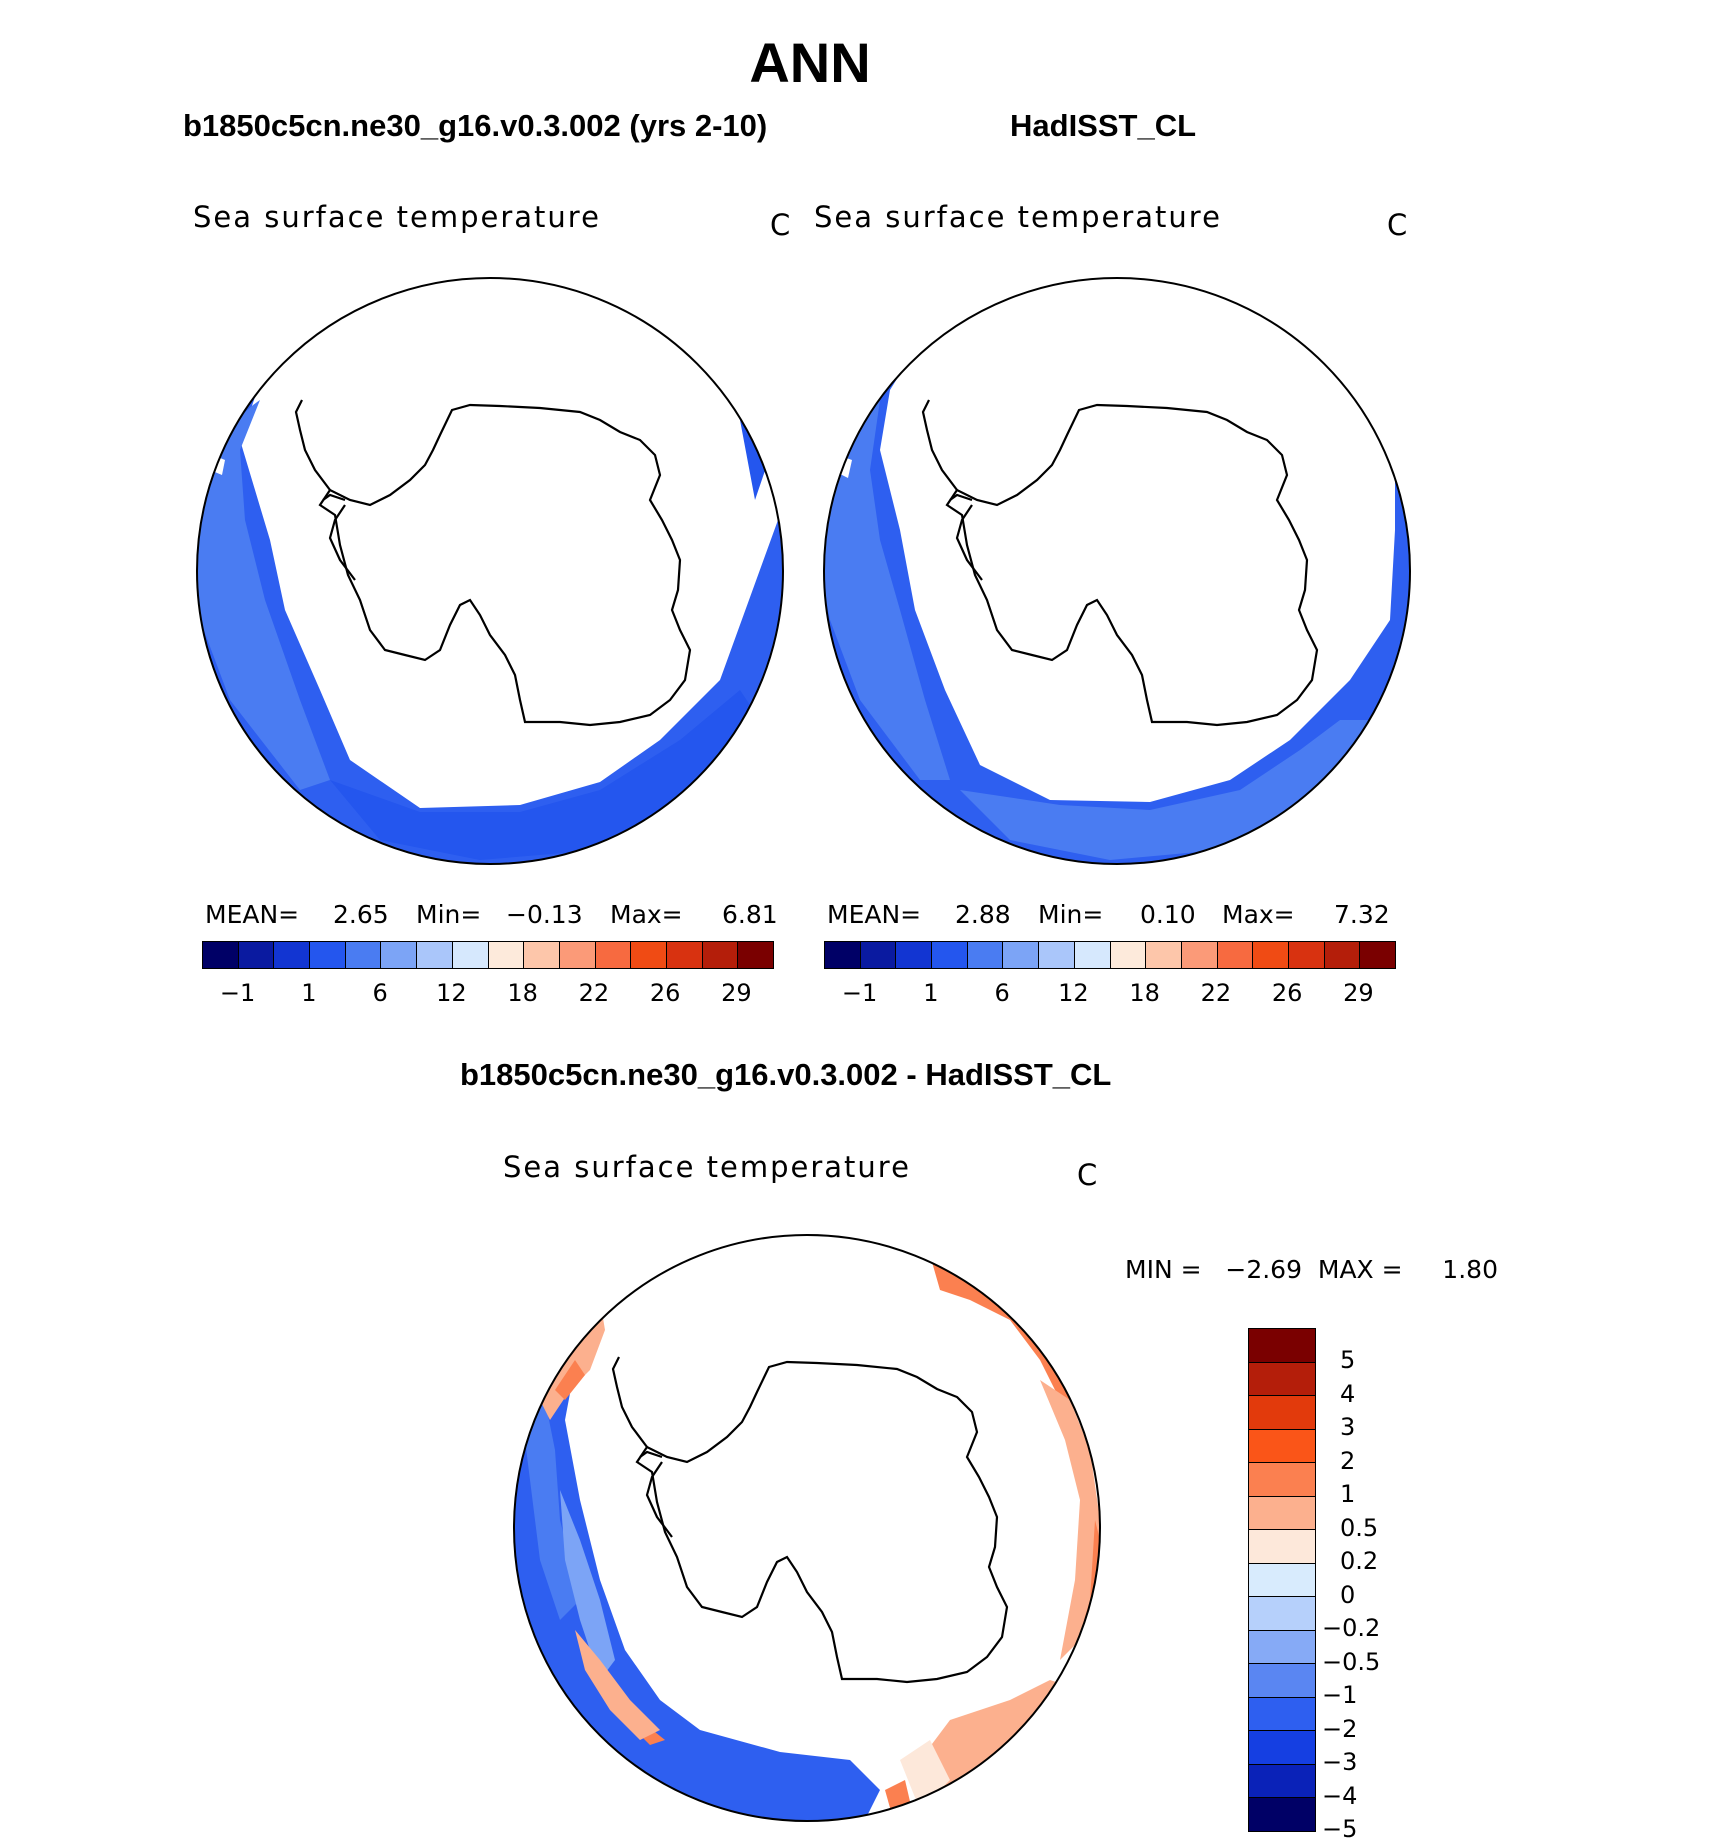  What do you see at coordinates (237, 993) in the screenshot?
I see `model-colorbar-tick-label: −1` at bounding box center [237, 993].